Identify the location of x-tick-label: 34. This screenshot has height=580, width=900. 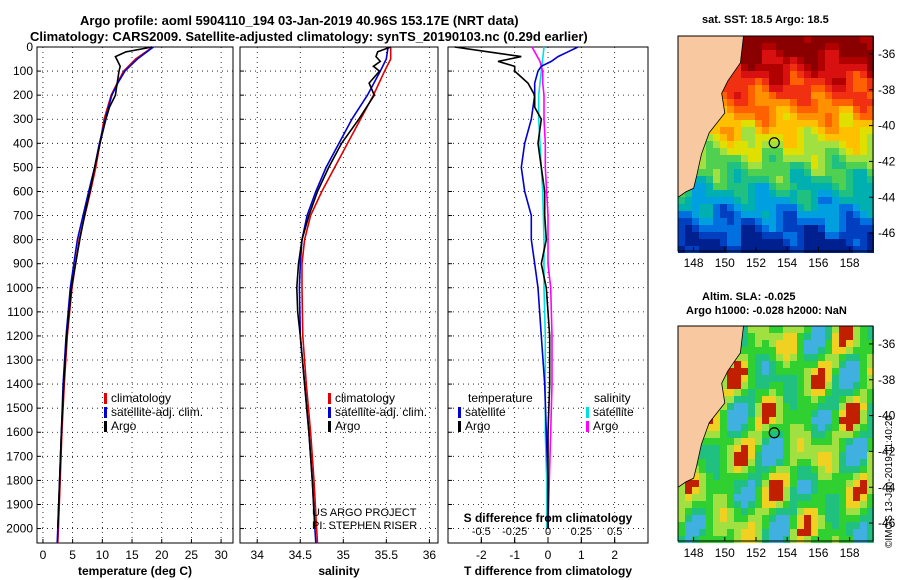
(258, 555).